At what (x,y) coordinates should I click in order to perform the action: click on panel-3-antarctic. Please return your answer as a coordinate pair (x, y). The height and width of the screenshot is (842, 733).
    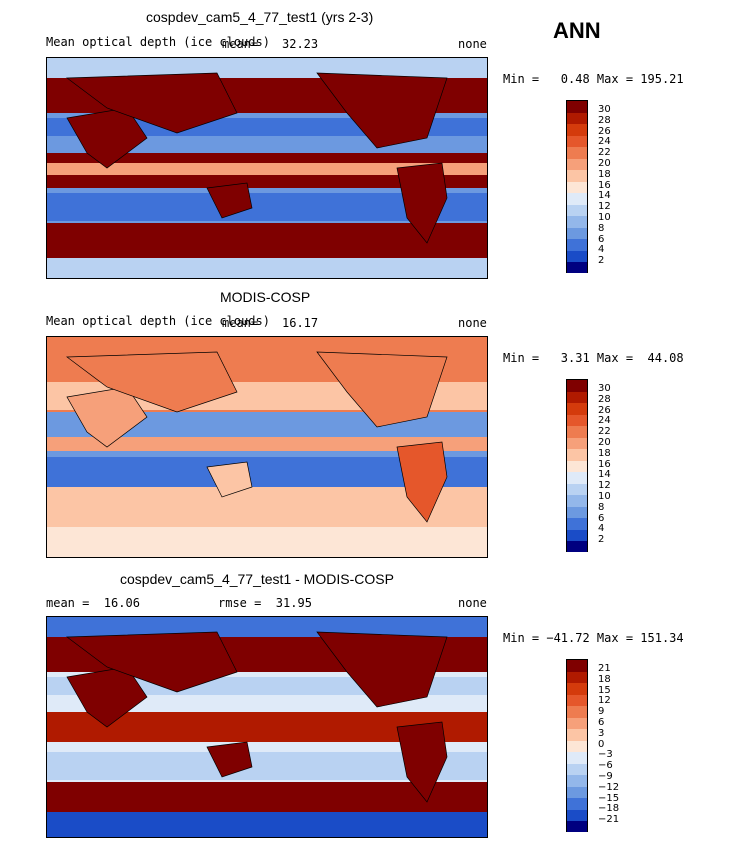
    Looking at the image, I should click on (267, 824).